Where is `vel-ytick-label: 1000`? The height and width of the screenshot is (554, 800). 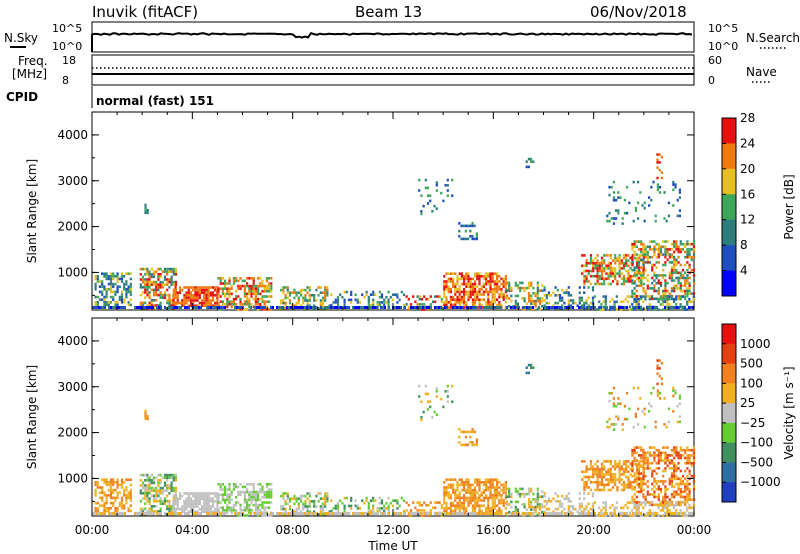
vel-ytick-label: 1000 is located at coordinates (72, 478).